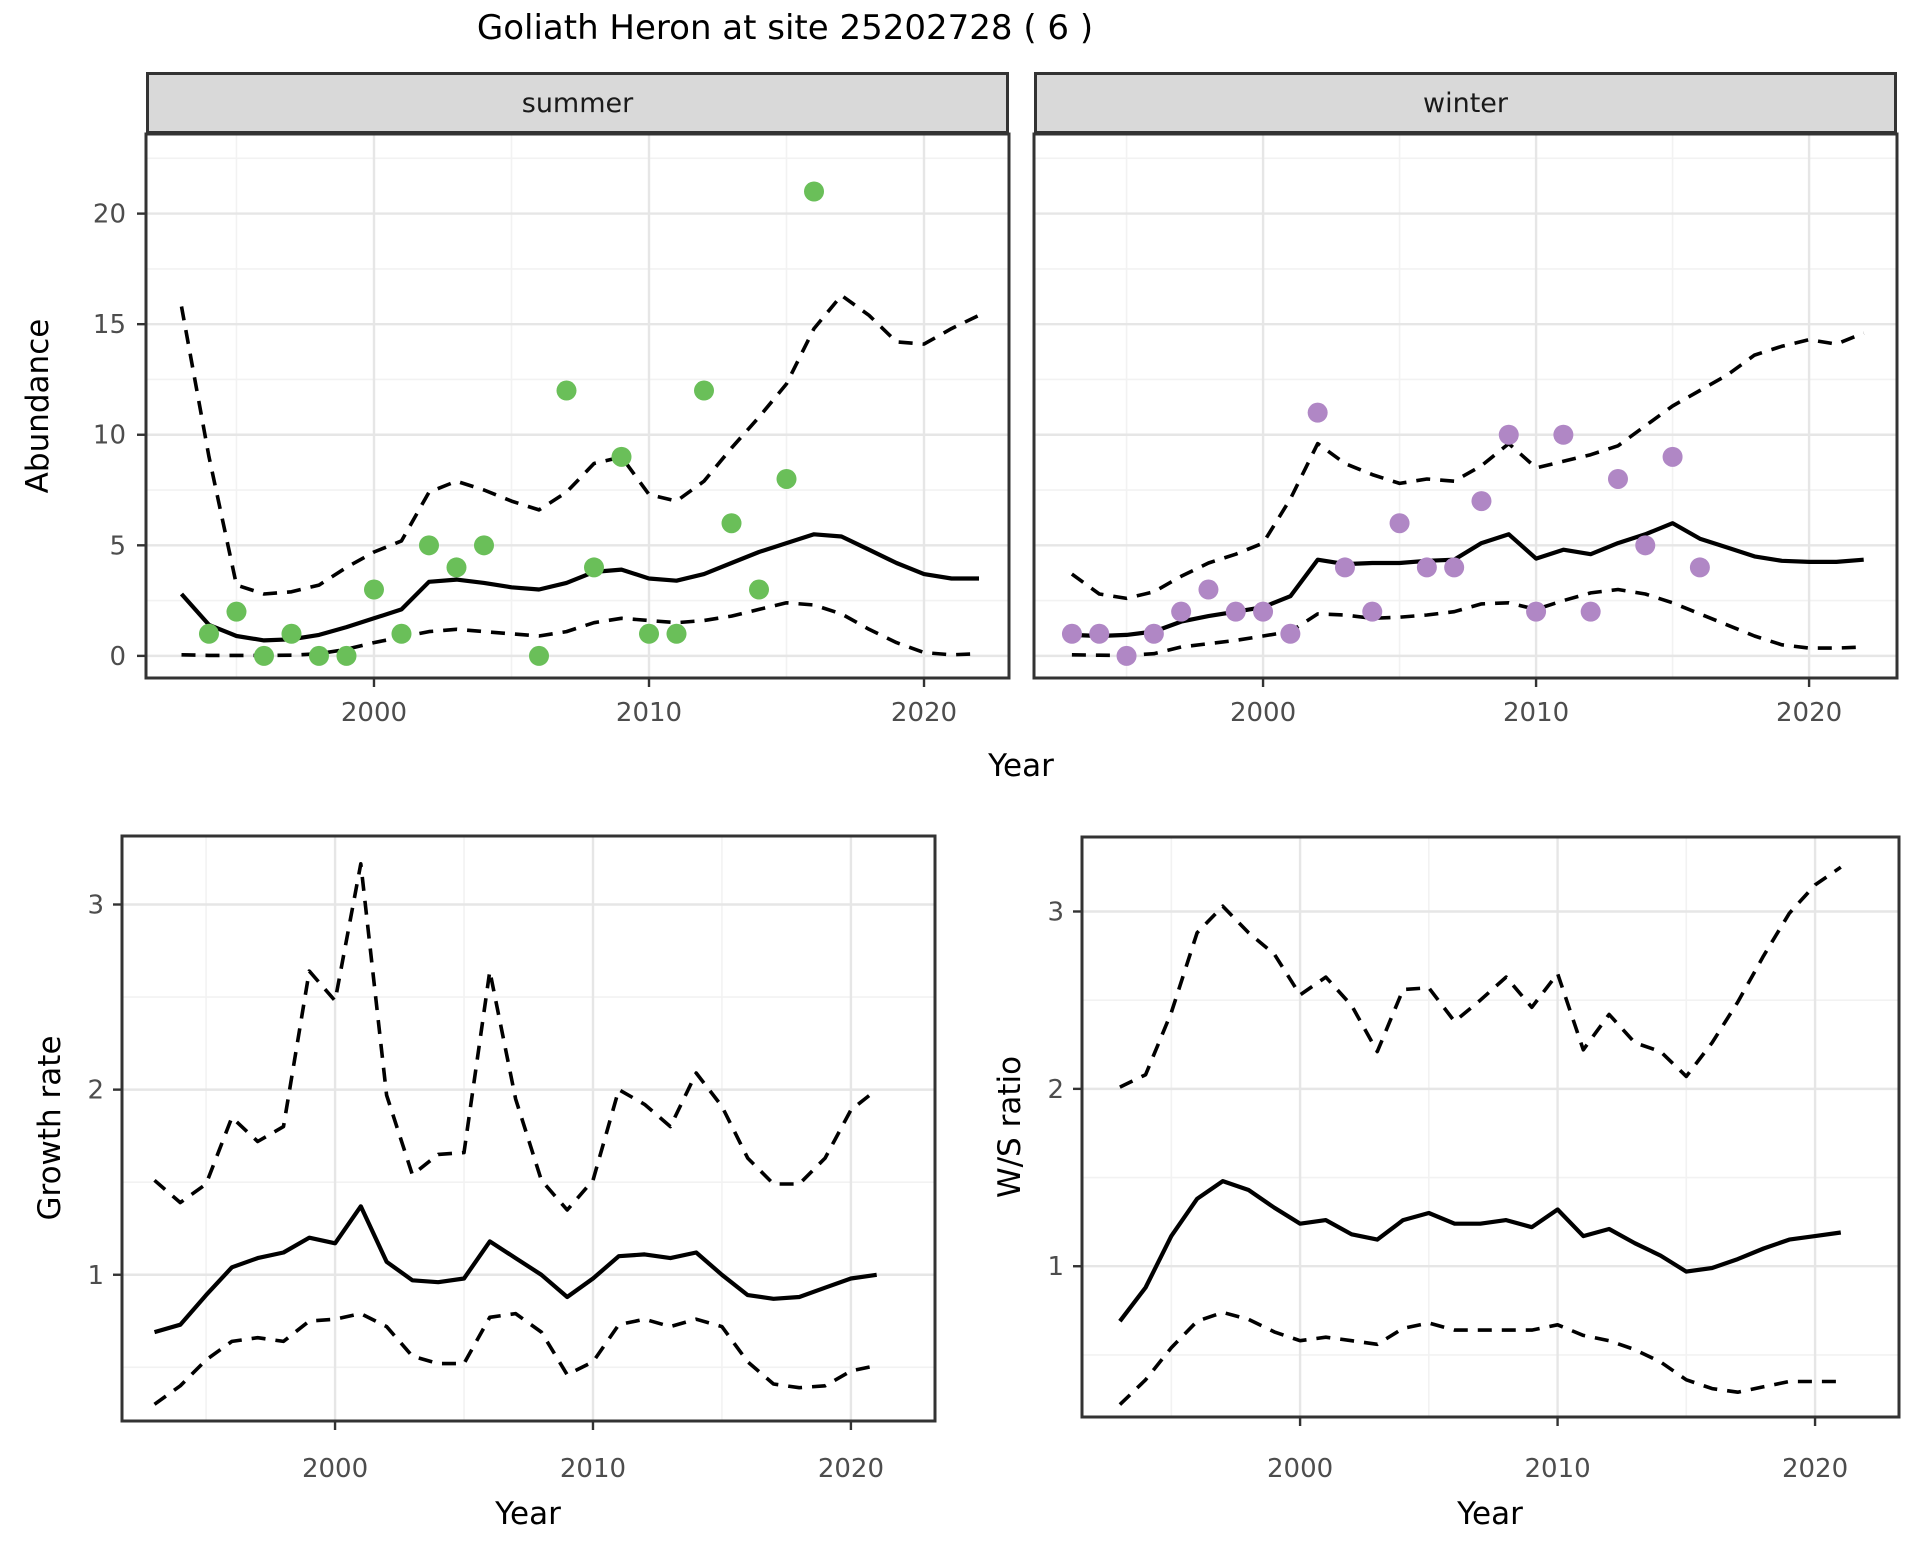 This screenshot has height=1560, width=1920. Describe the element at coordinates (109, 436) in the screenshot. I see `y-tick-label: 10` at that location.